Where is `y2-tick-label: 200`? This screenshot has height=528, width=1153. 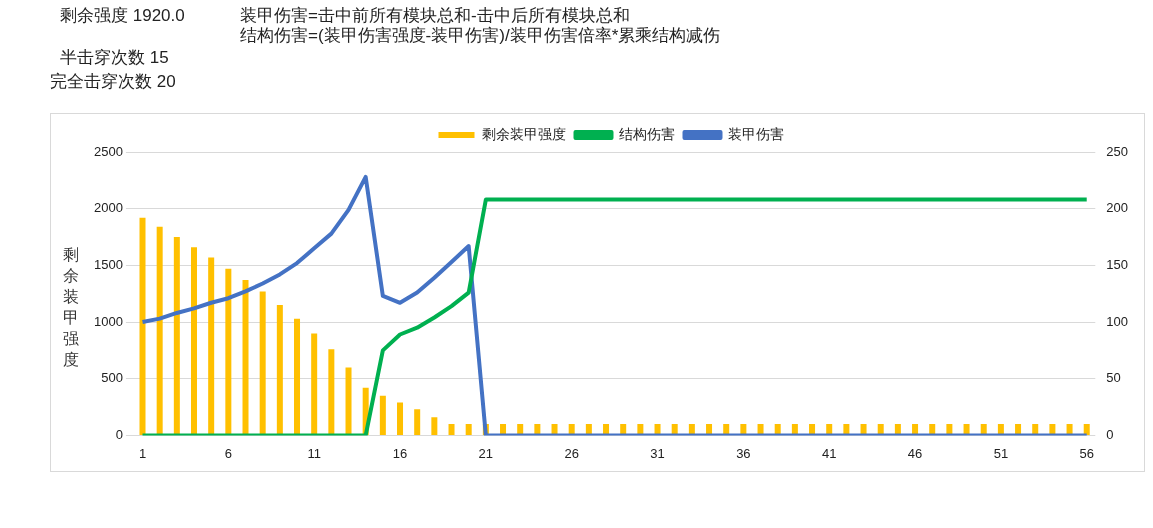
y2-tick-label: 200 is located at coordinates (1117, 208).